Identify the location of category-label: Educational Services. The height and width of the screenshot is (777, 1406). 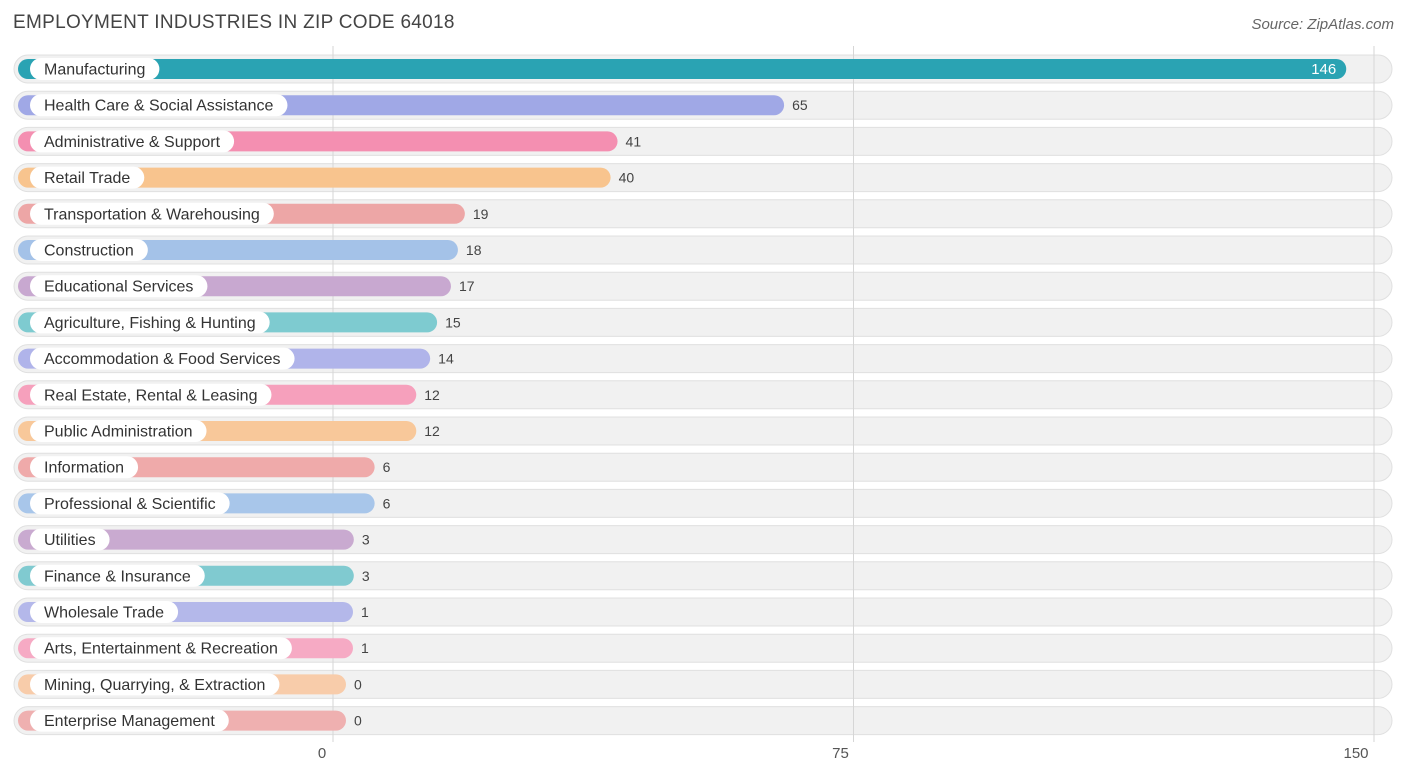
(118, 287).